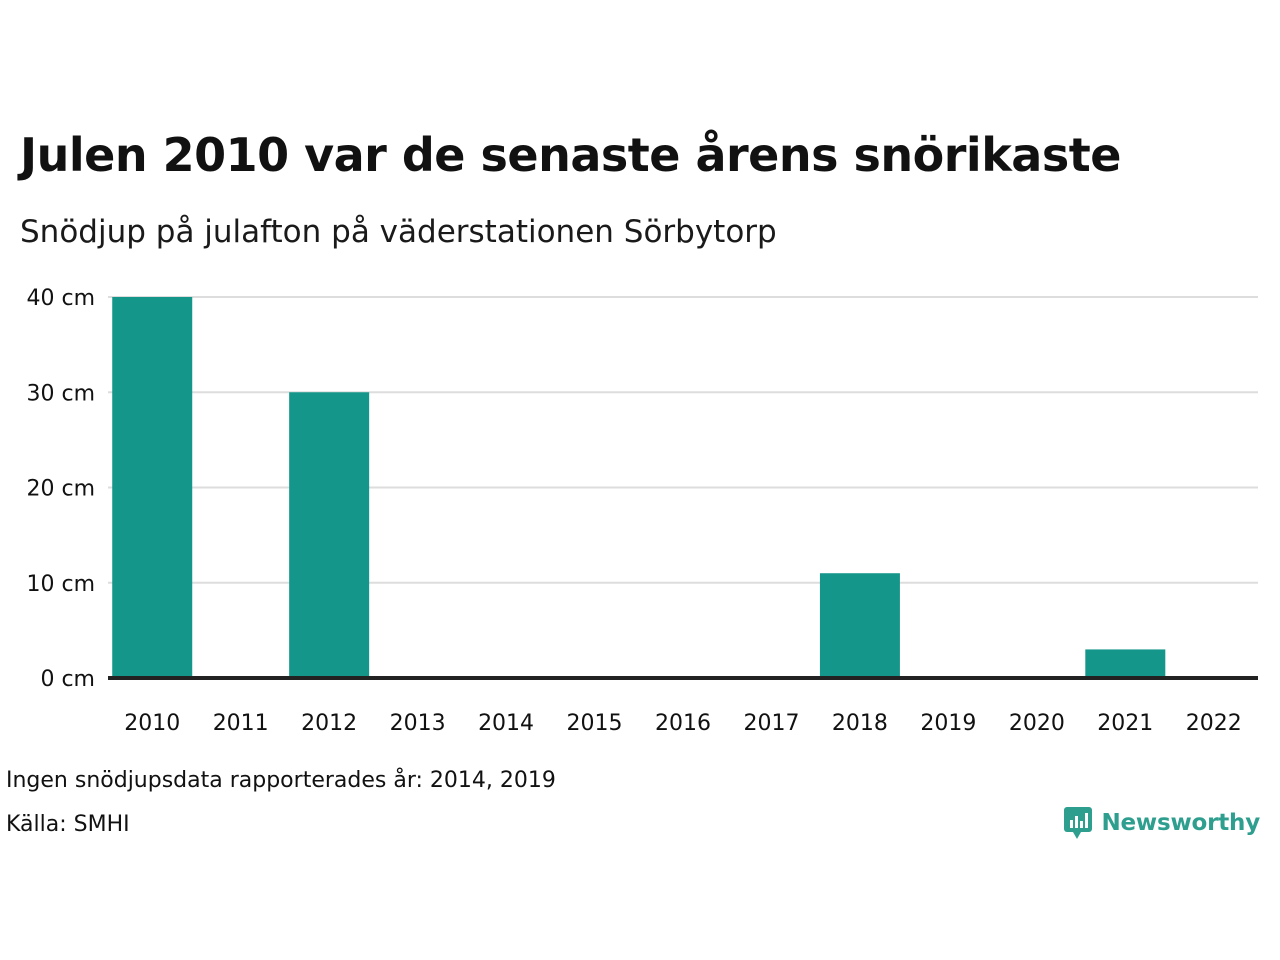 The height and width of the screenshot is (960, 1280). I want to click on x-tick-label: 2014, so click(506, 723).